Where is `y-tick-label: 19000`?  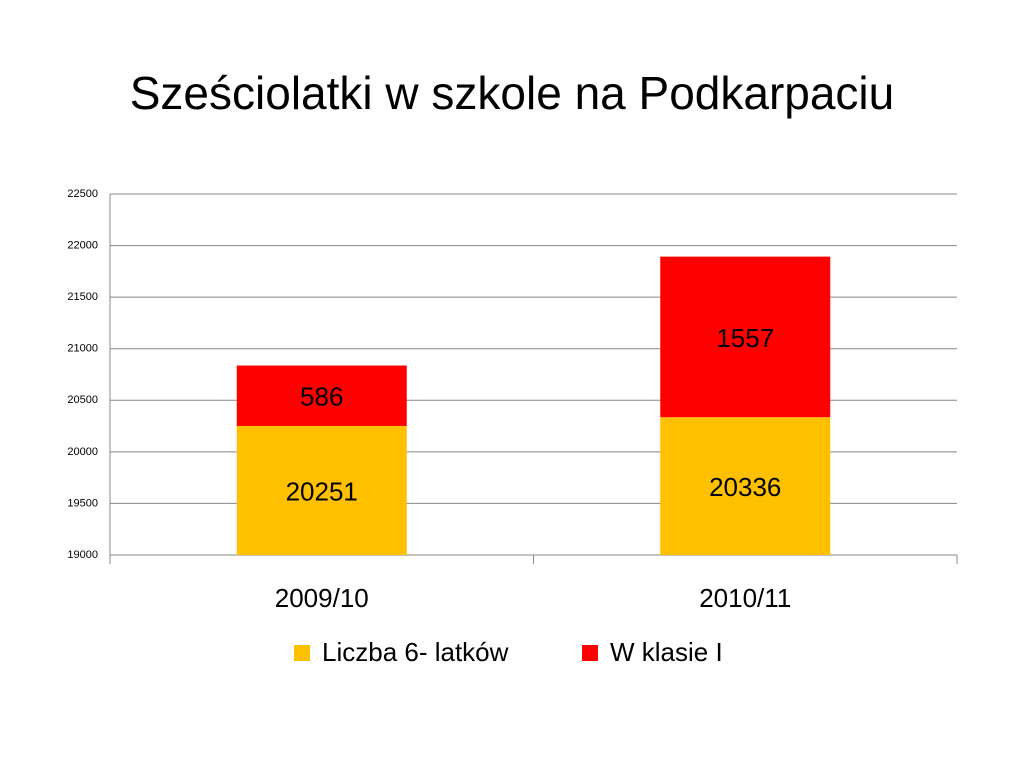 y-tick-label: 19000 is located at coordinates (82, 555).